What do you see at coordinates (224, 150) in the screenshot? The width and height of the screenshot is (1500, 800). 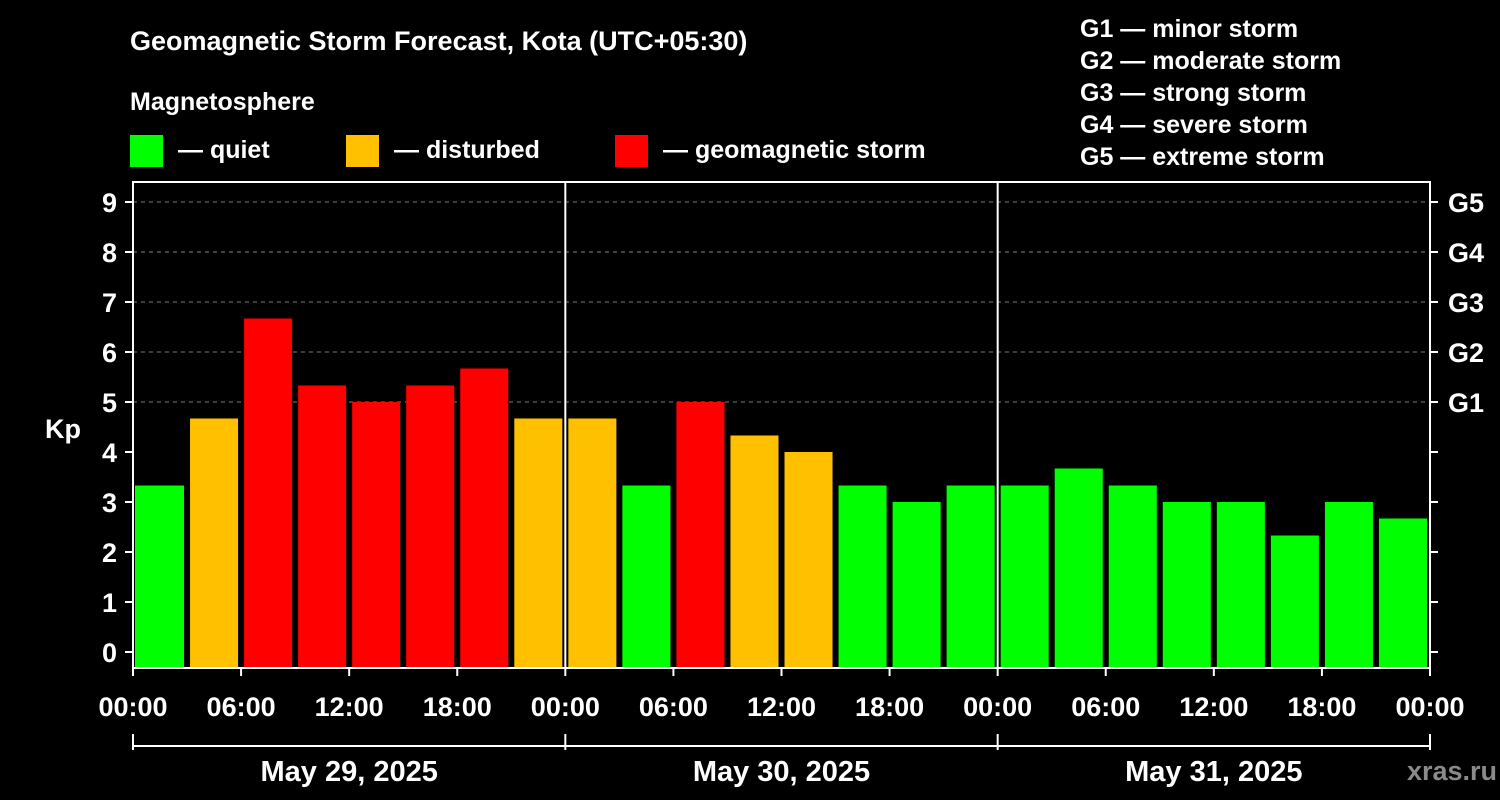 I see `legend-quiet-label: — quiet` at bounding box center [224, 150].